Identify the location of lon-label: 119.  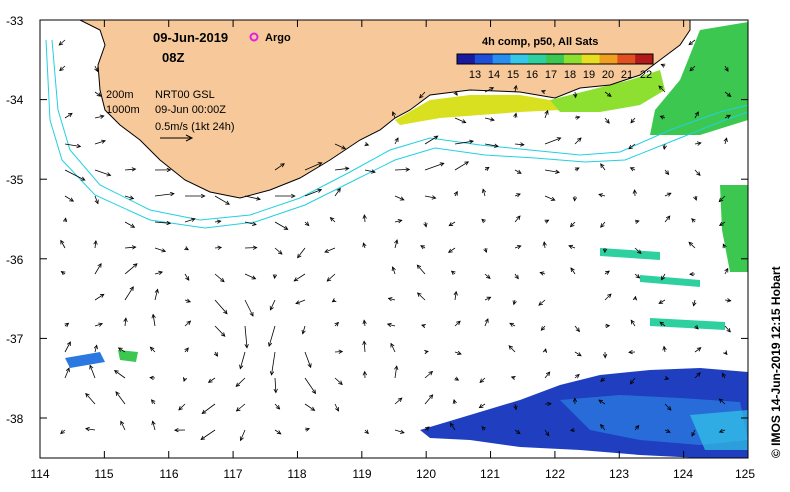
(361, 474).